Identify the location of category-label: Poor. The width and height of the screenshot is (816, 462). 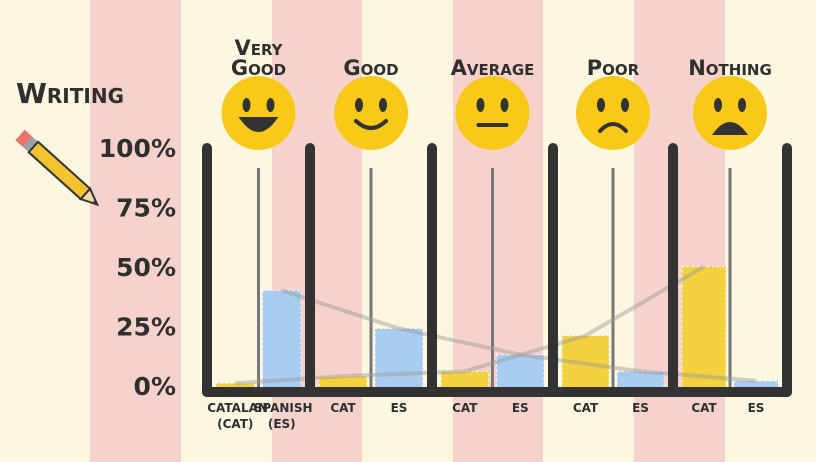
(613, 67).